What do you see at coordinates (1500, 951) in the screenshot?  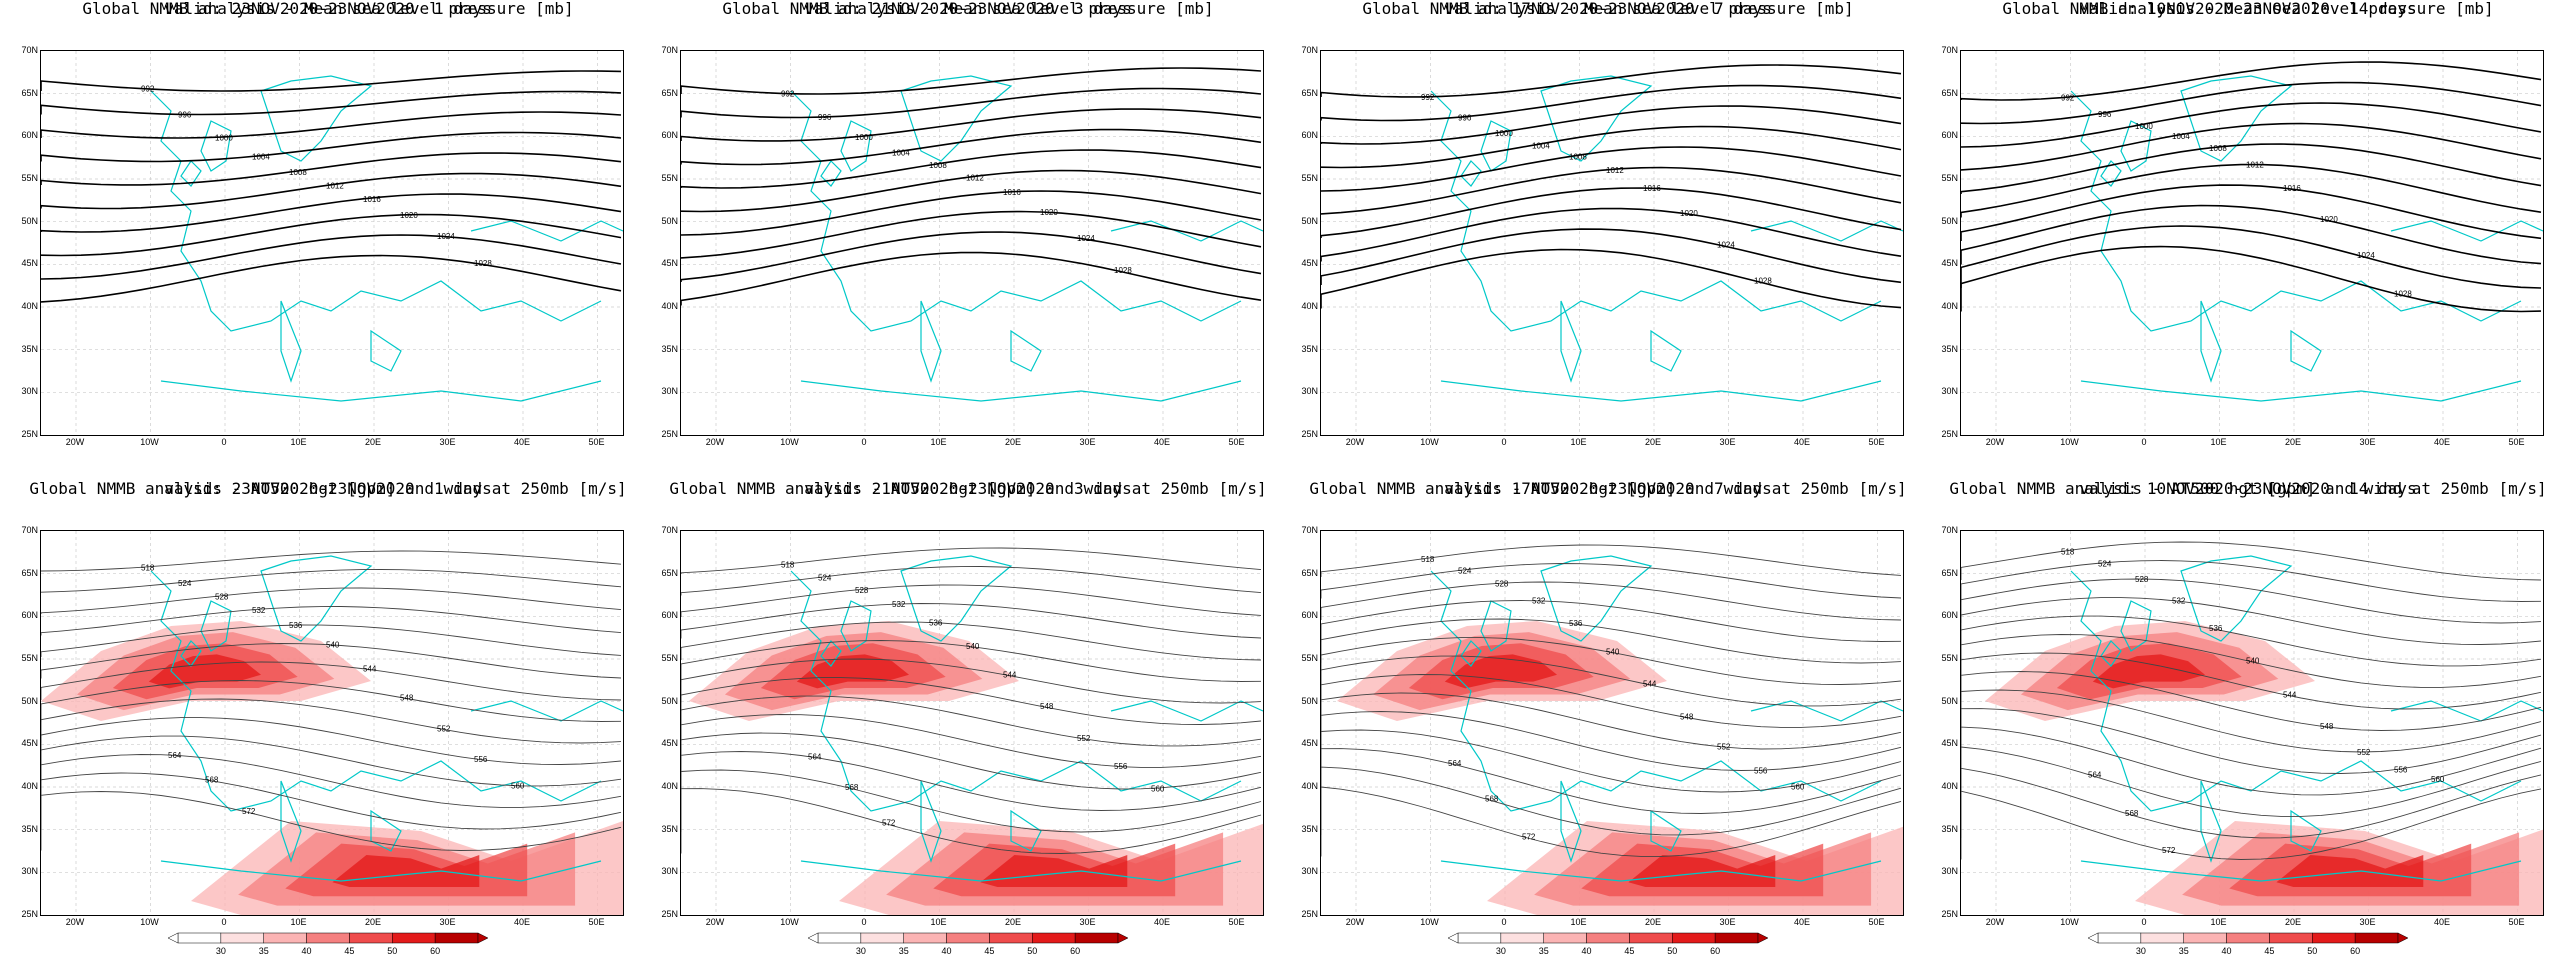 I see `colorbar-label: 30` at bounding box center [1500, 951].